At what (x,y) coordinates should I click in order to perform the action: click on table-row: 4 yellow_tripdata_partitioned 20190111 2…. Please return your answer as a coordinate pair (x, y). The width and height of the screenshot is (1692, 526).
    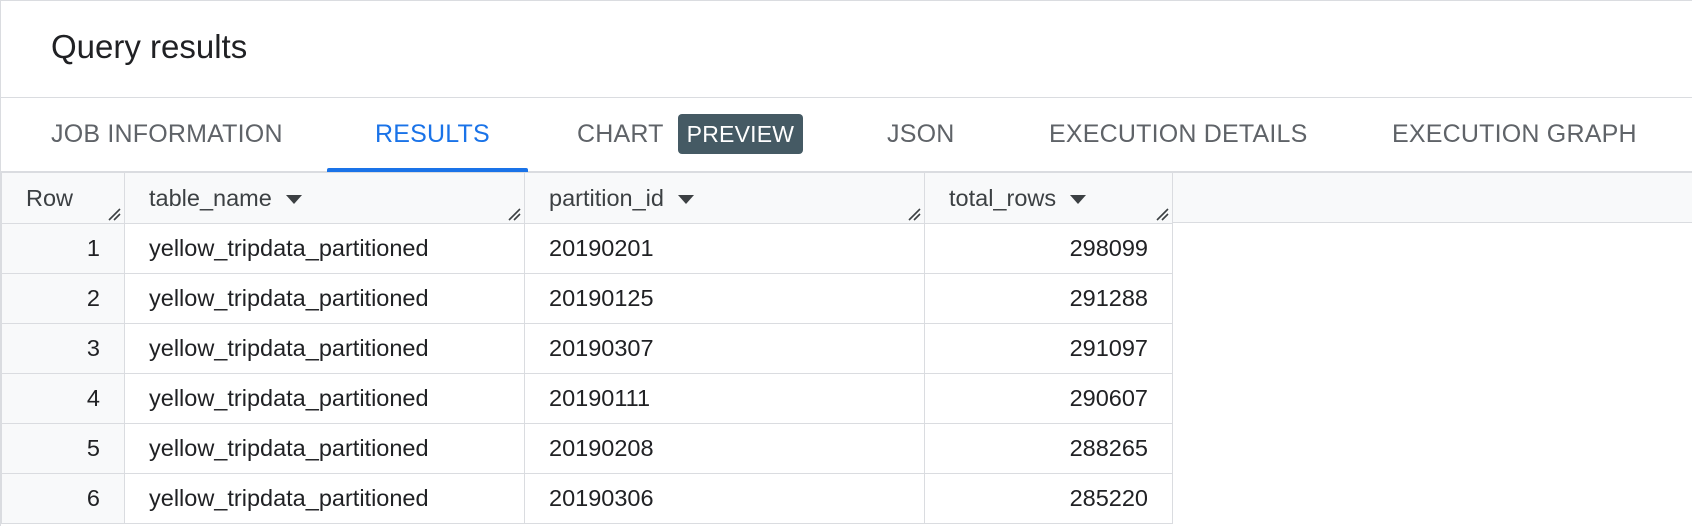
    Looking at the image, I should click on (587, 398).